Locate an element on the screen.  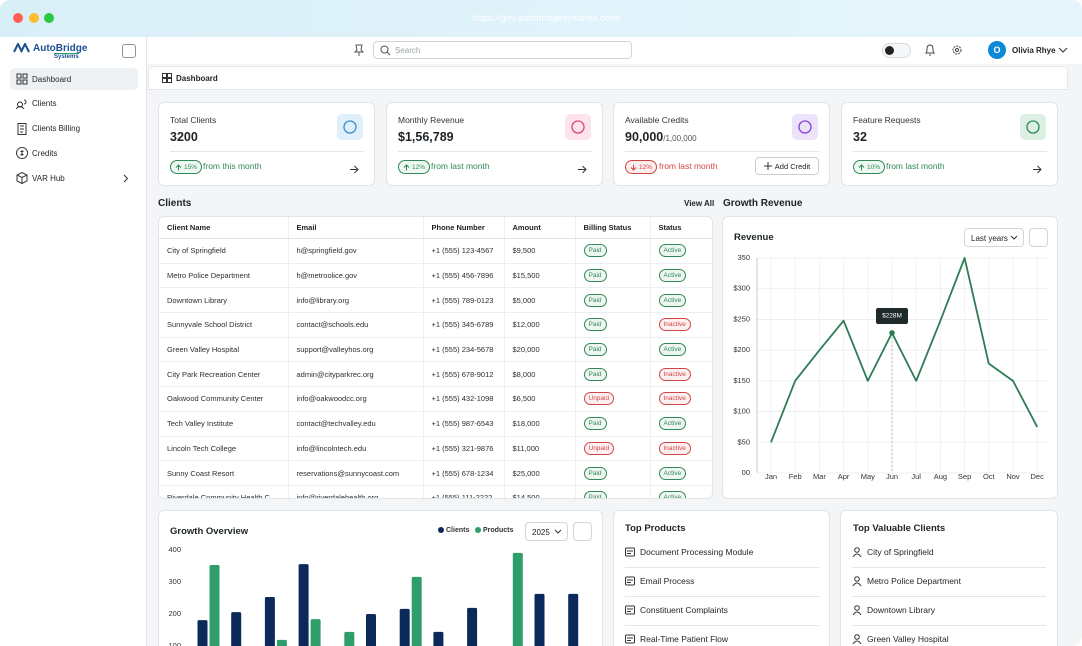
list-item: Real-Time Patient Flow is located at coordinates (676, 639).